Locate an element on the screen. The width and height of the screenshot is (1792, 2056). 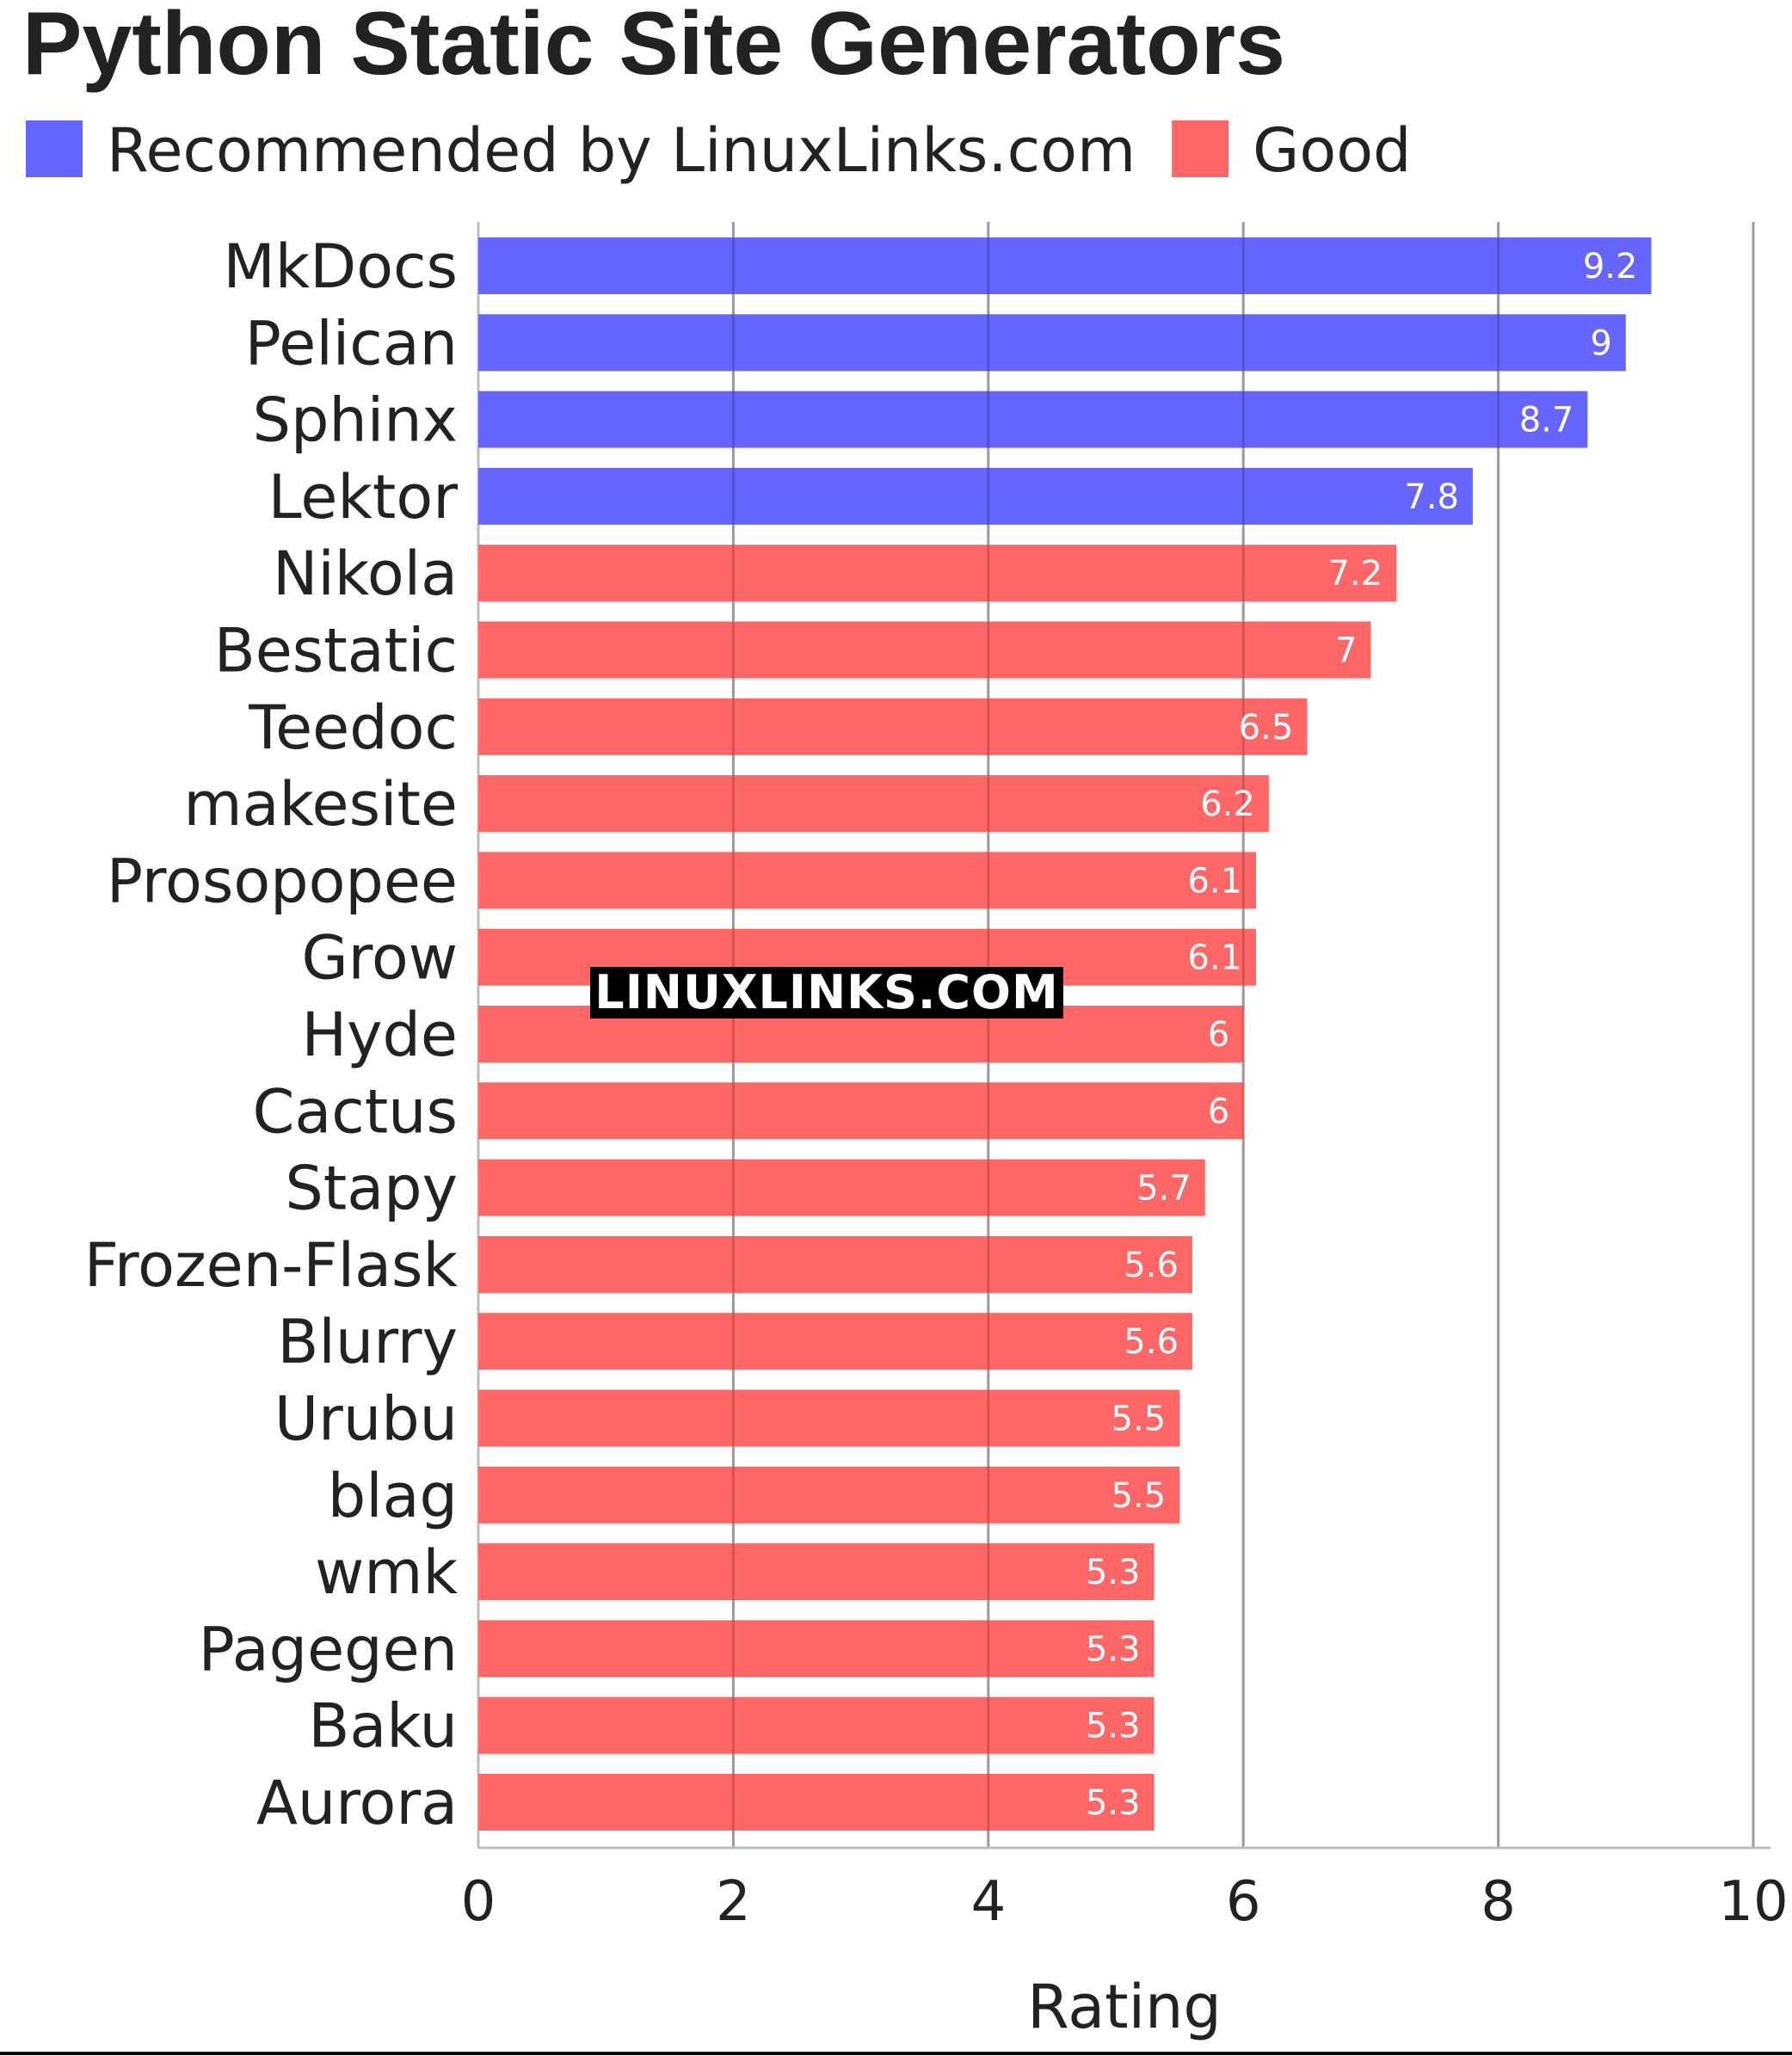
value-label-mkdocs: 9.2 is located at coordinates (1610, 267).